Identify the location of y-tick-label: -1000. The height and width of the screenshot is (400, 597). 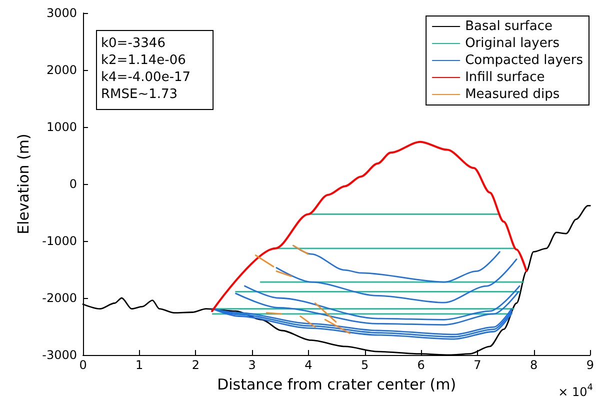
(59, 241).